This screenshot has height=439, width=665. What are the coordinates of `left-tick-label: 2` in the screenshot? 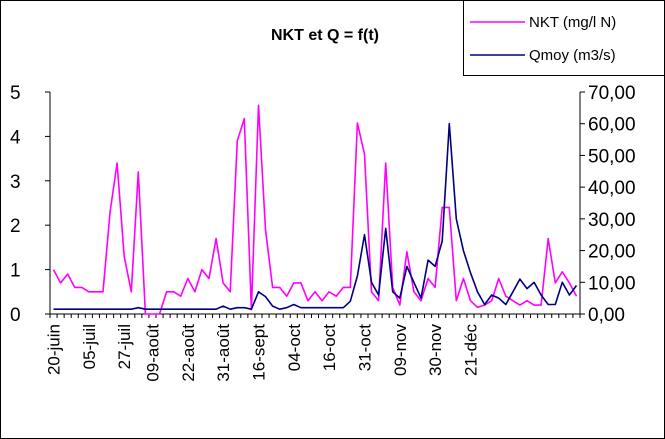 It's located at (15, 226).